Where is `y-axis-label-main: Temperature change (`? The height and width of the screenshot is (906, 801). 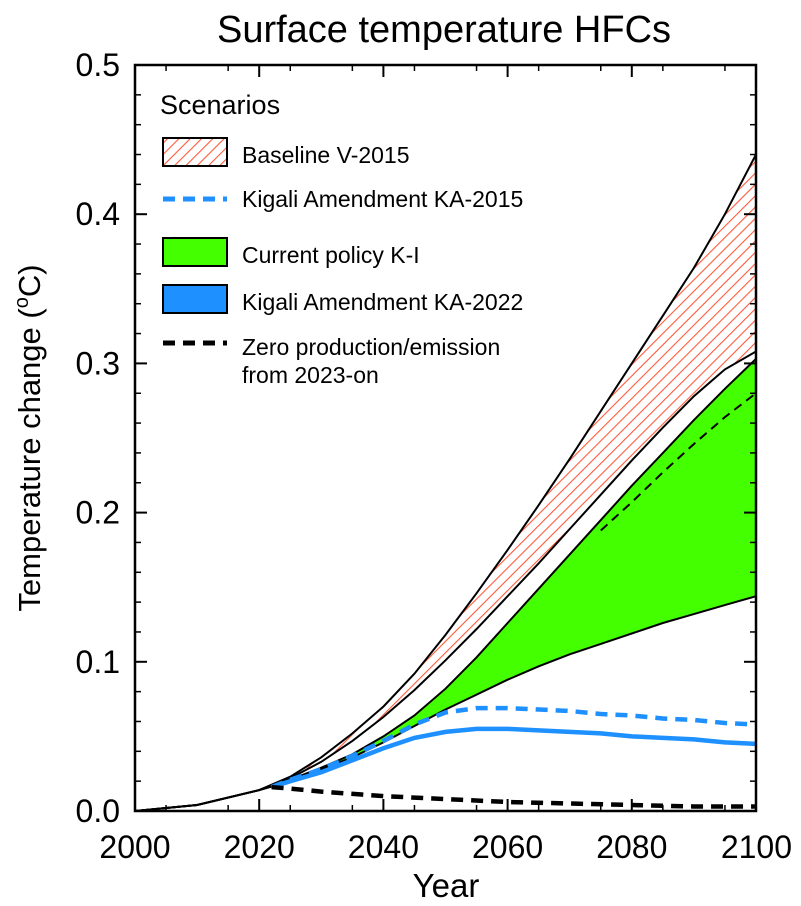 y-axis-label-main: Temperature change ( is located at coordinates (29, 460).